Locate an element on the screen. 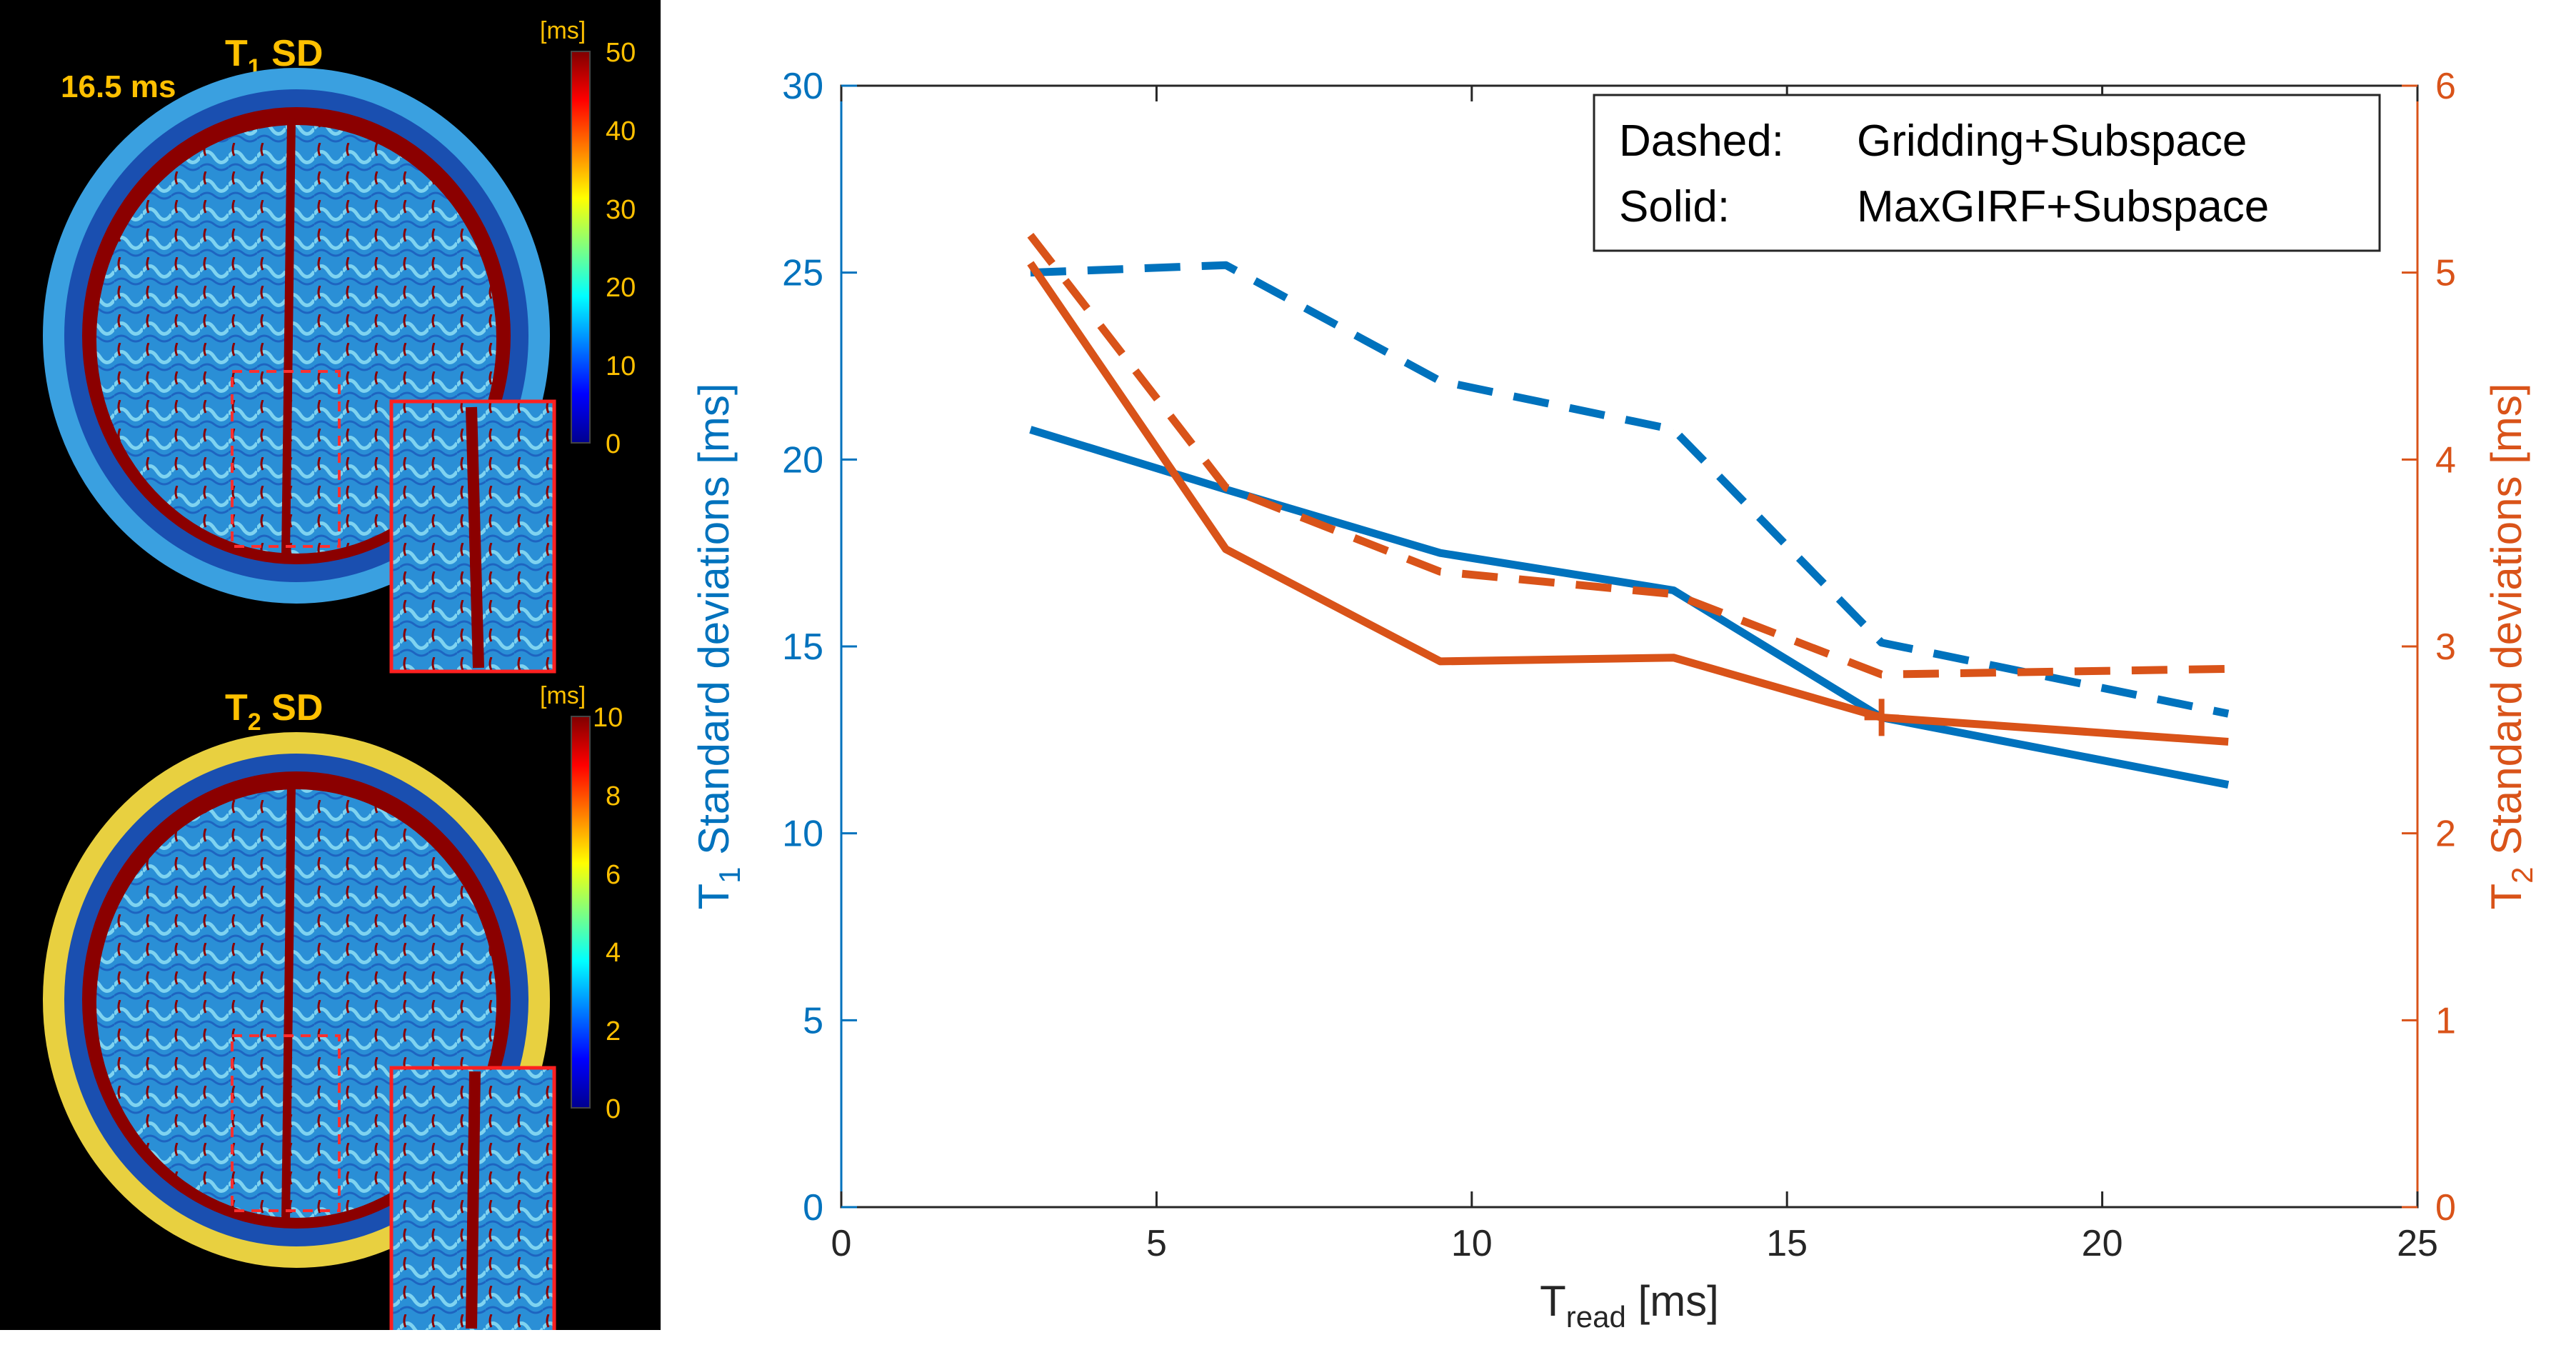 The image size is (2576, 1345). t1-inset-vessel is located at coordinates (475, 537).